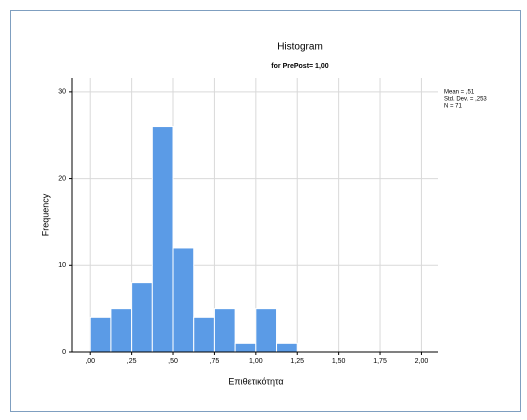 The width and height of the screenshot is (527, 420). Describe the element at coordinates (339, 361) in the screenshot. I see `x-tick-label: 1,50` at that location.